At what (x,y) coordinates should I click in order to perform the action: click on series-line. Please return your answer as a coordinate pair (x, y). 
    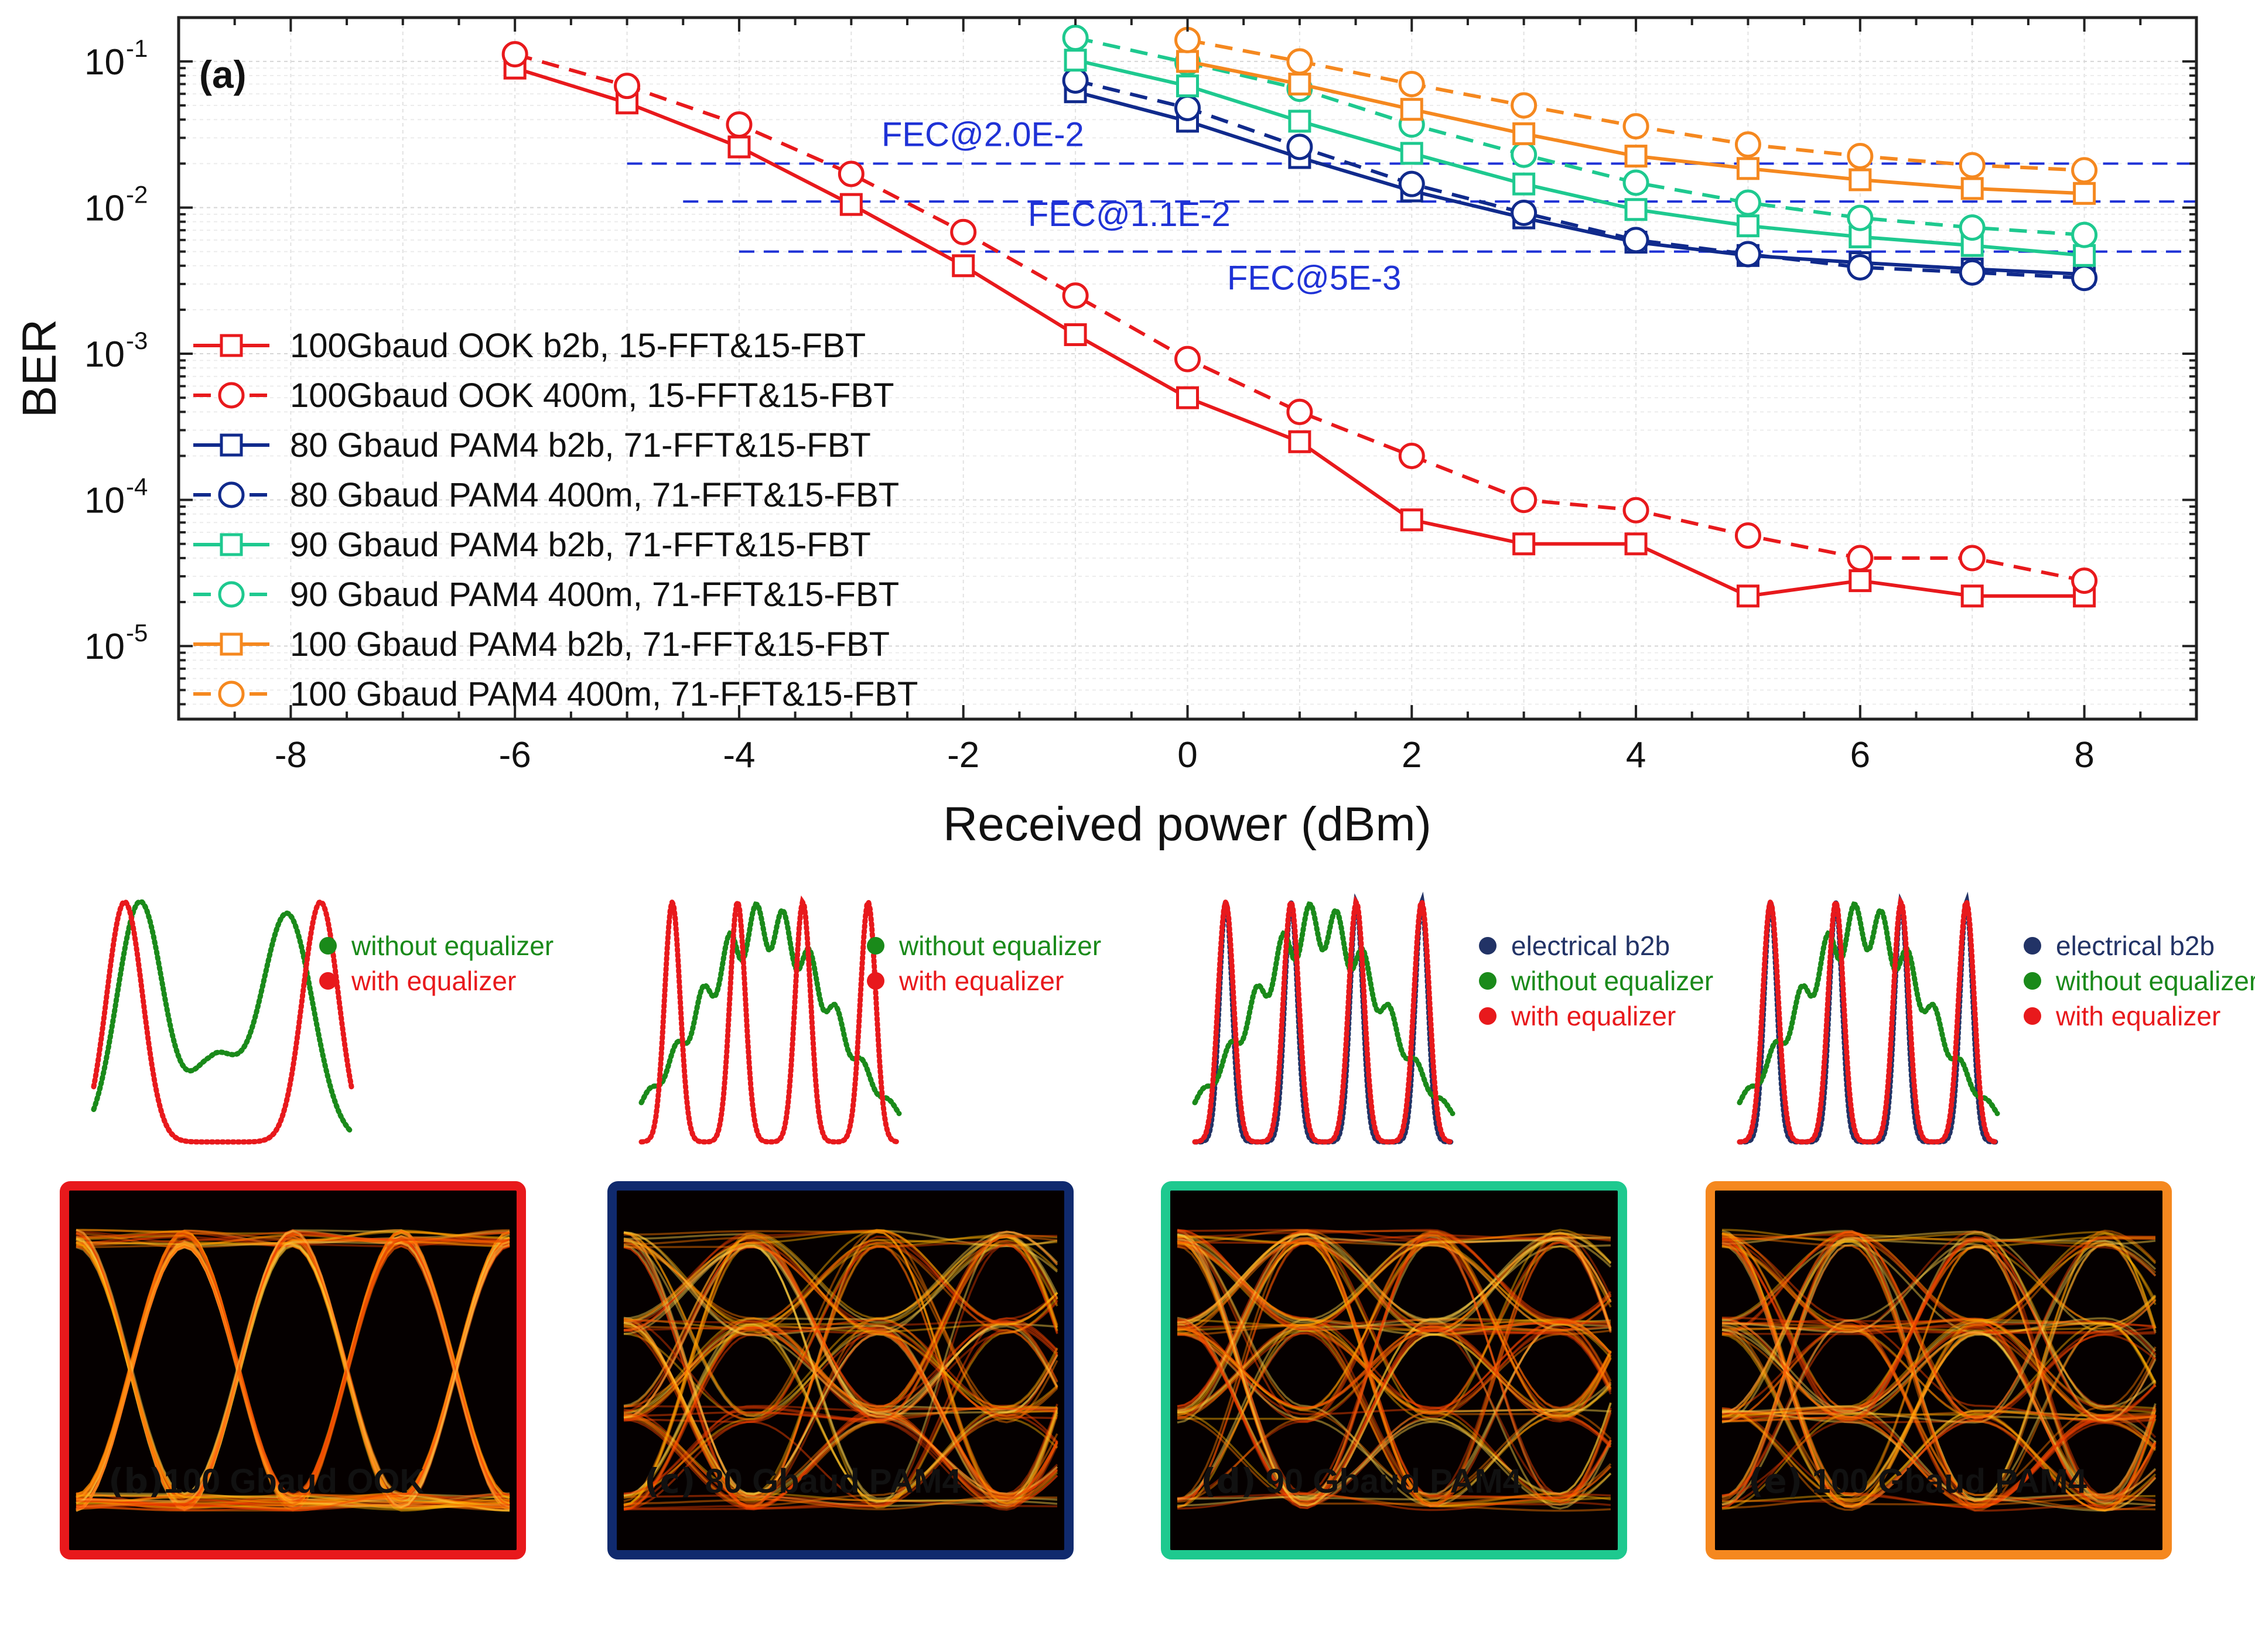
    Looking at the image, I should click on (1580, 179).